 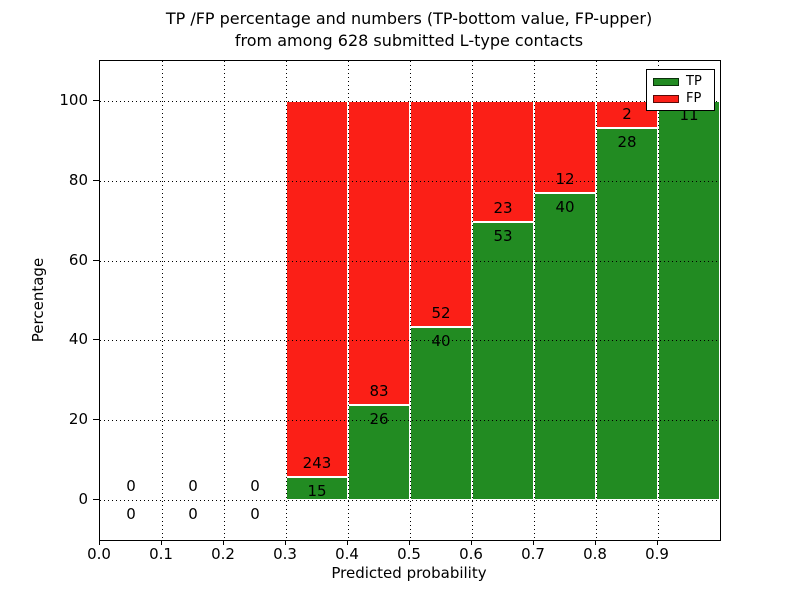 I want to click on bar-label-tp: 28, so click(x=627, y=141).